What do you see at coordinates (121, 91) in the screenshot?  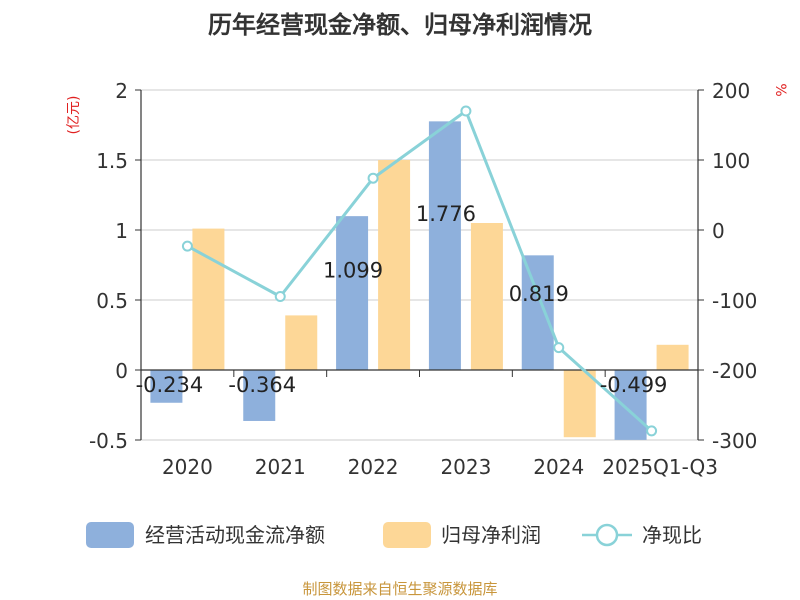 I see `left-tick-label: 2` at bounding box center [121, 91].